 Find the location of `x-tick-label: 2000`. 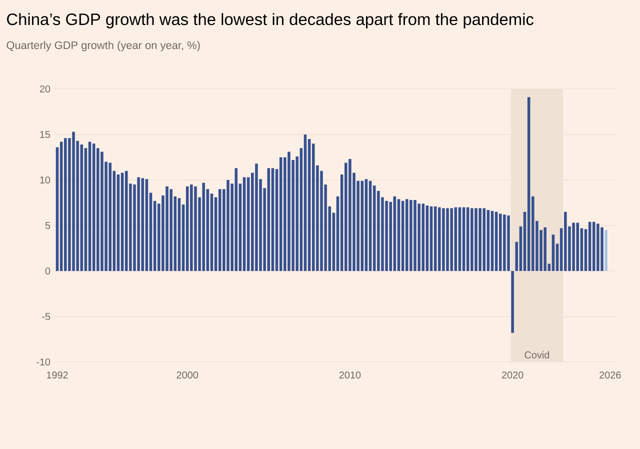

x-tick-label: 2000 is located at coordinates (187, 375).